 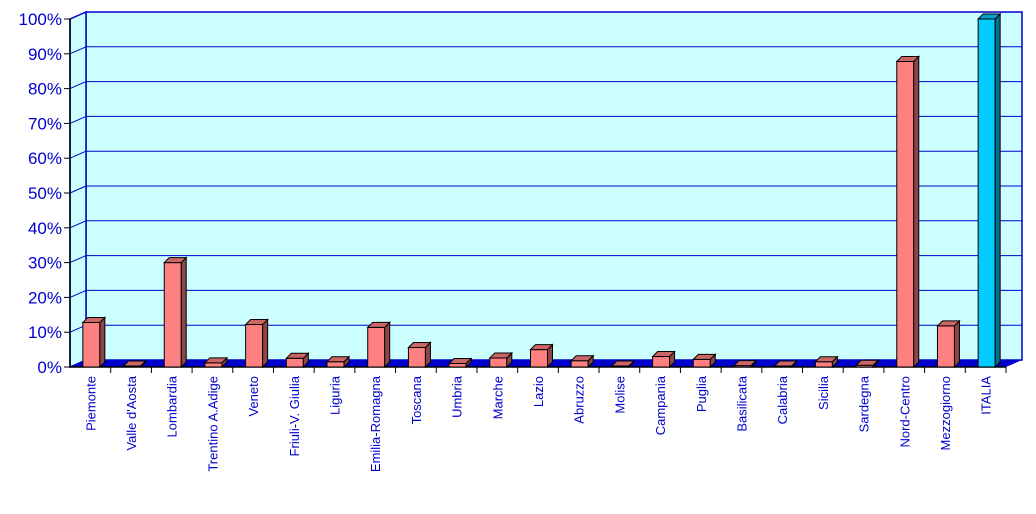 I want to click on y-axis-tick-labels: 0% 10% 20% 30% 40% 50% 60% 70% 80% 90% 100%, so click(x=40, y=193).